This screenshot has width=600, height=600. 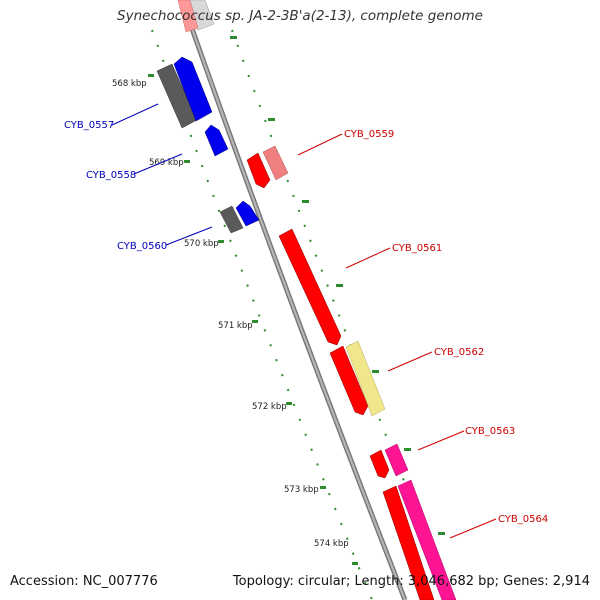 I want to click on kbp-label: 572 kbp, so click(x=269, y=407).